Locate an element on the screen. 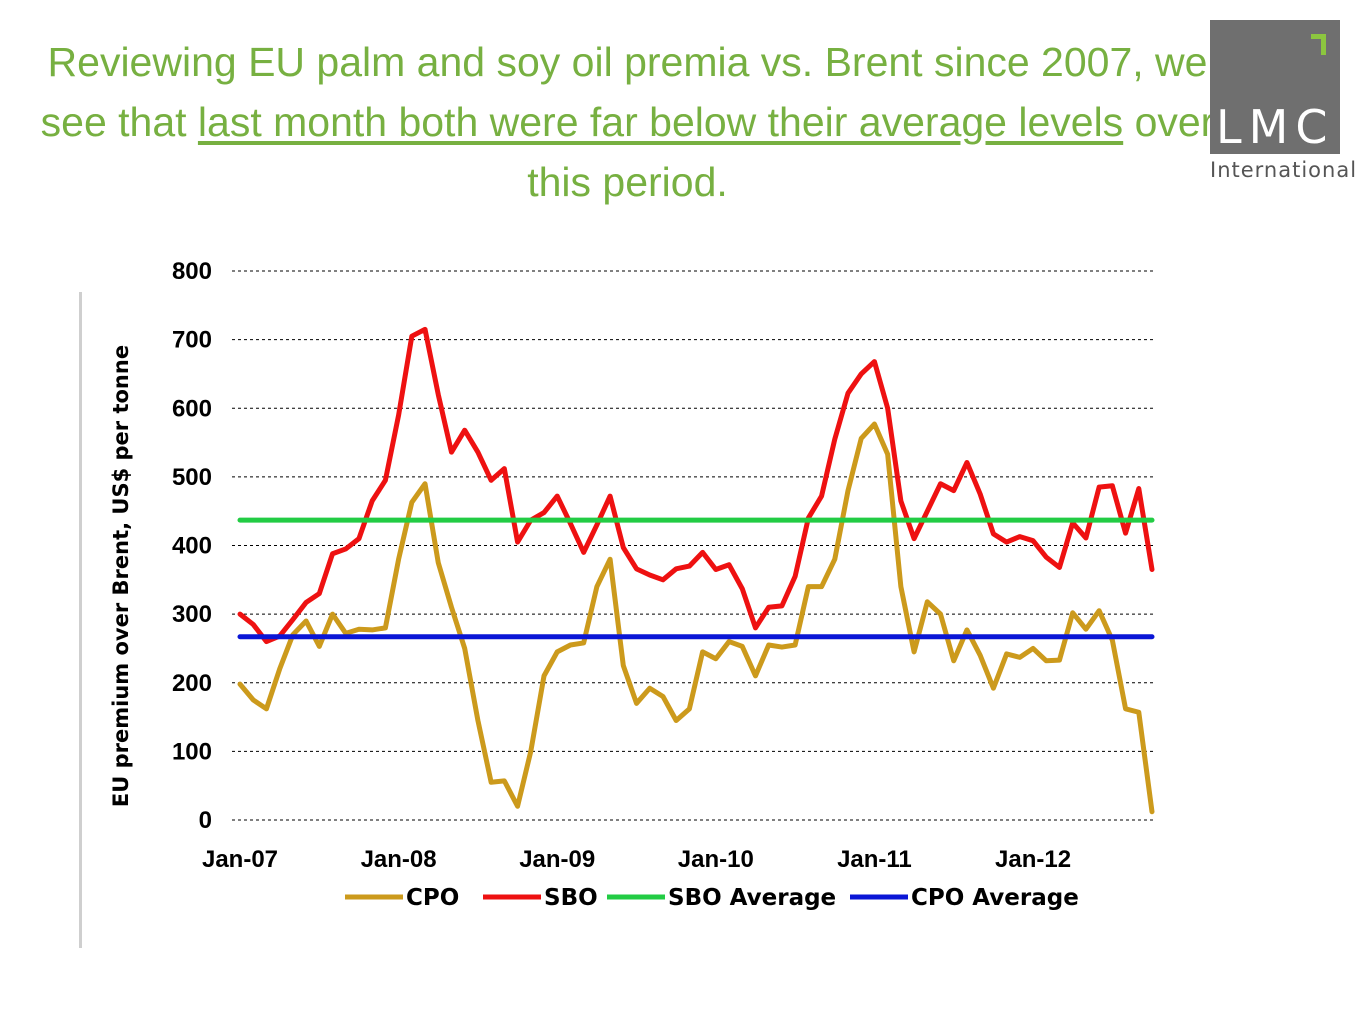 The image size is (1365, 1024). y-tick-label: 700 is located at coordinates (192, 340).